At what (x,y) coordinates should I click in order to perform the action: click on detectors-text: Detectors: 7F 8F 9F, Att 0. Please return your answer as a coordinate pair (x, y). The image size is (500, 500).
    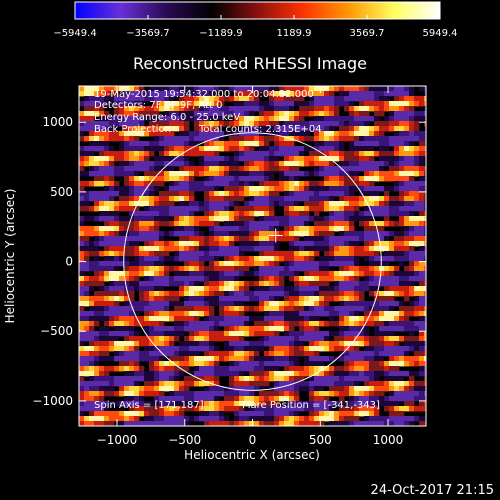
    Looking at the image, I should click on (158, 105).